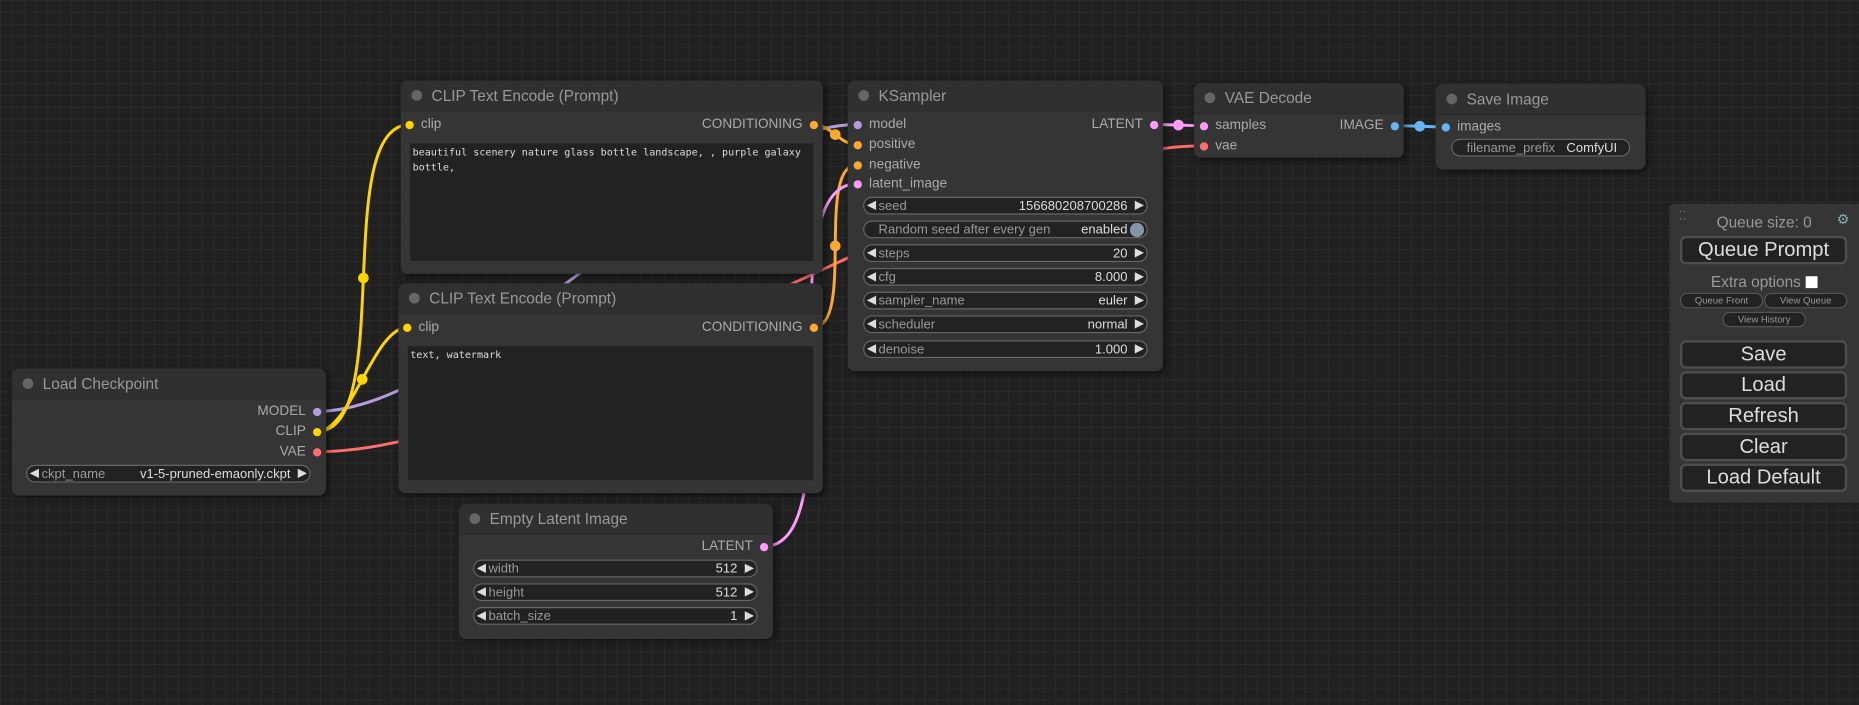 This screenshot has height=705, width=1859. What do you see at coordinates (900, 183) in the screenshot?
I see `input-latent-image: latent_image` at bounding box center [900, 183].